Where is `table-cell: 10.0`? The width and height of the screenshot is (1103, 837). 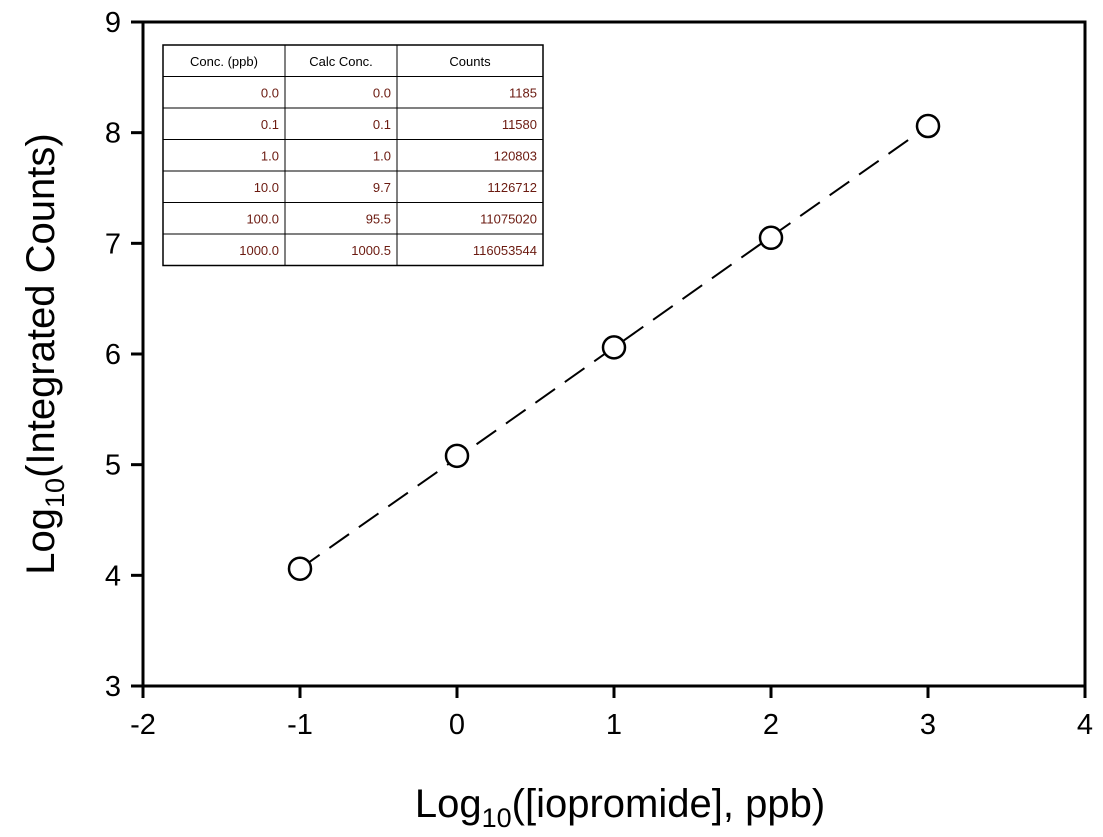
table-cell: 10.0 is located at coordinates (266, 187).